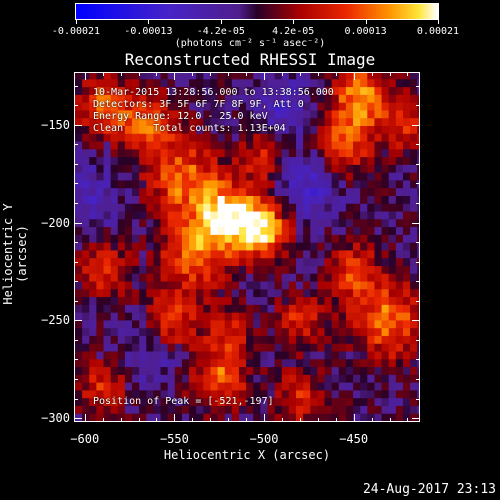  Describe the element at coordinates (85, 420) in the screenshot. I see `x-minor-tick` at that location.